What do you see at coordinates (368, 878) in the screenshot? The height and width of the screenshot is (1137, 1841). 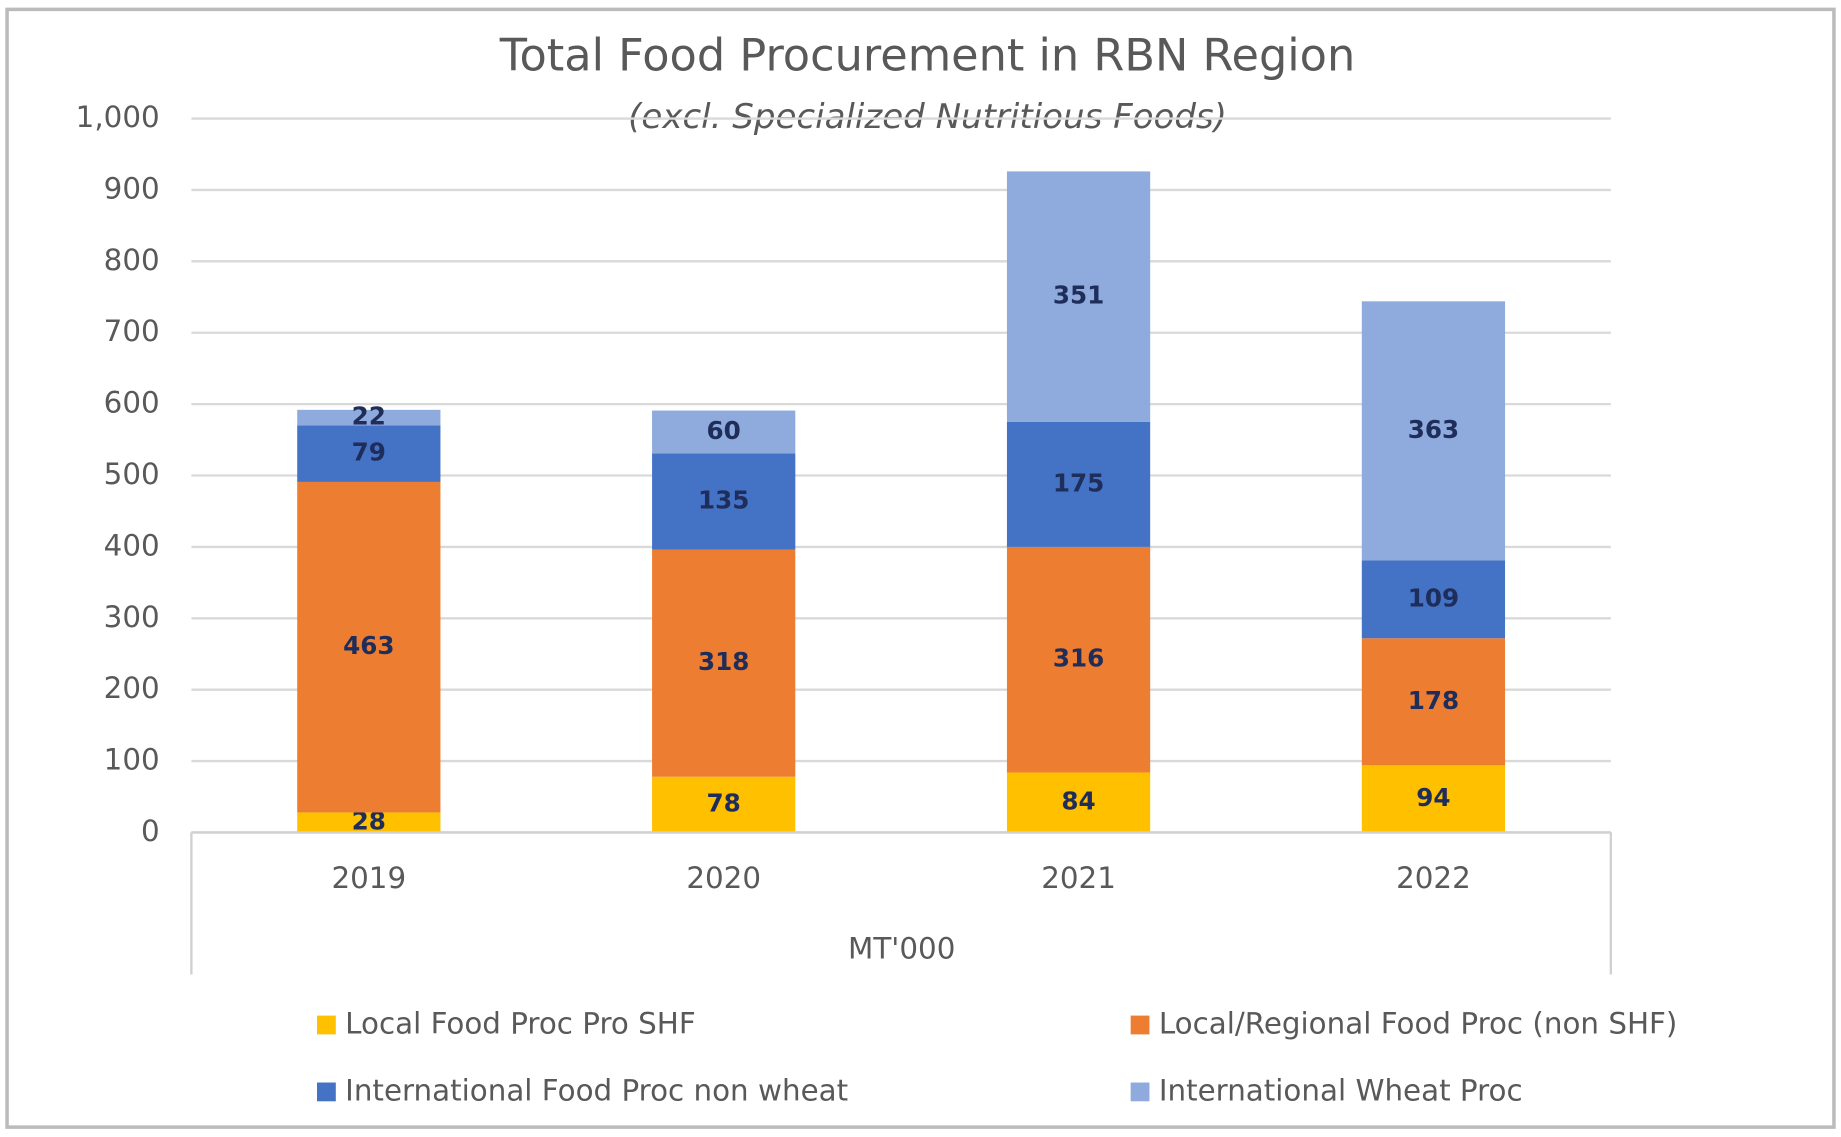 I see `x-tick-label: 2019` at bounding box center [368, 878].